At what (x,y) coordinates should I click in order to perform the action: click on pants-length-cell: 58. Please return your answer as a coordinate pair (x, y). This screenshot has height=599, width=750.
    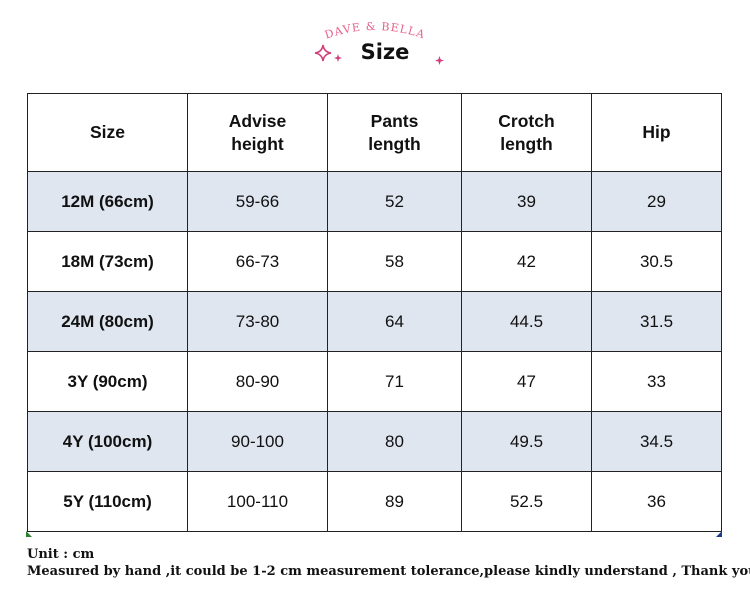
    Looking at the image, I should click on (394, 261).